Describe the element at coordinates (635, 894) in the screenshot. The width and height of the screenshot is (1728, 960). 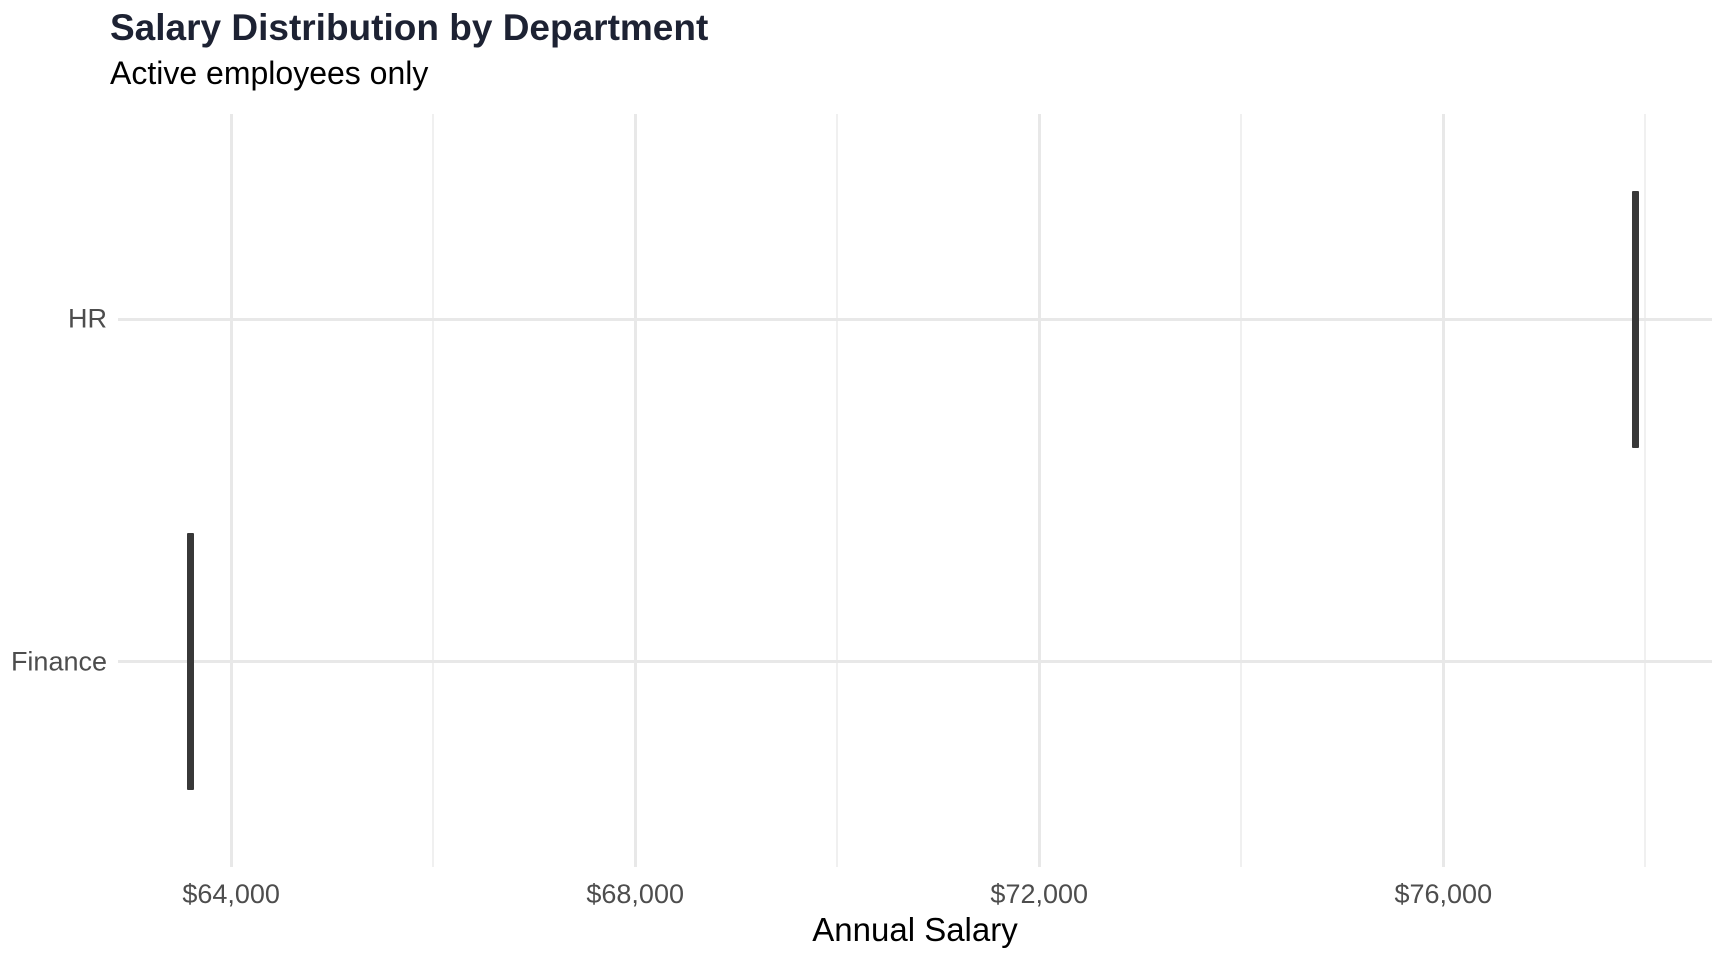
I see `x-tick-label-68000: $68,000` at that location.